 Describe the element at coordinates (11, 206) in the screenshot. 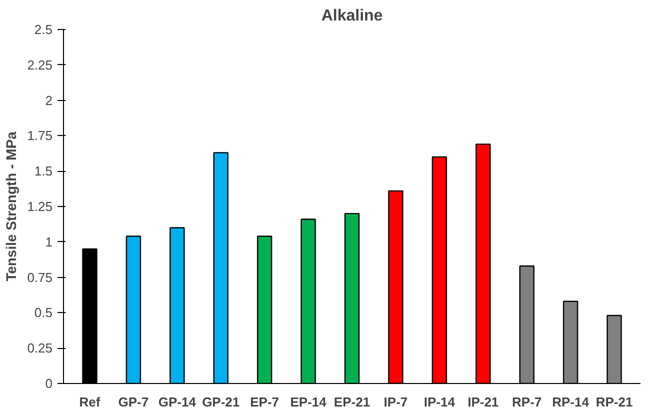

I see `y-axis-title: Tensile Strength - MPa` at that location.